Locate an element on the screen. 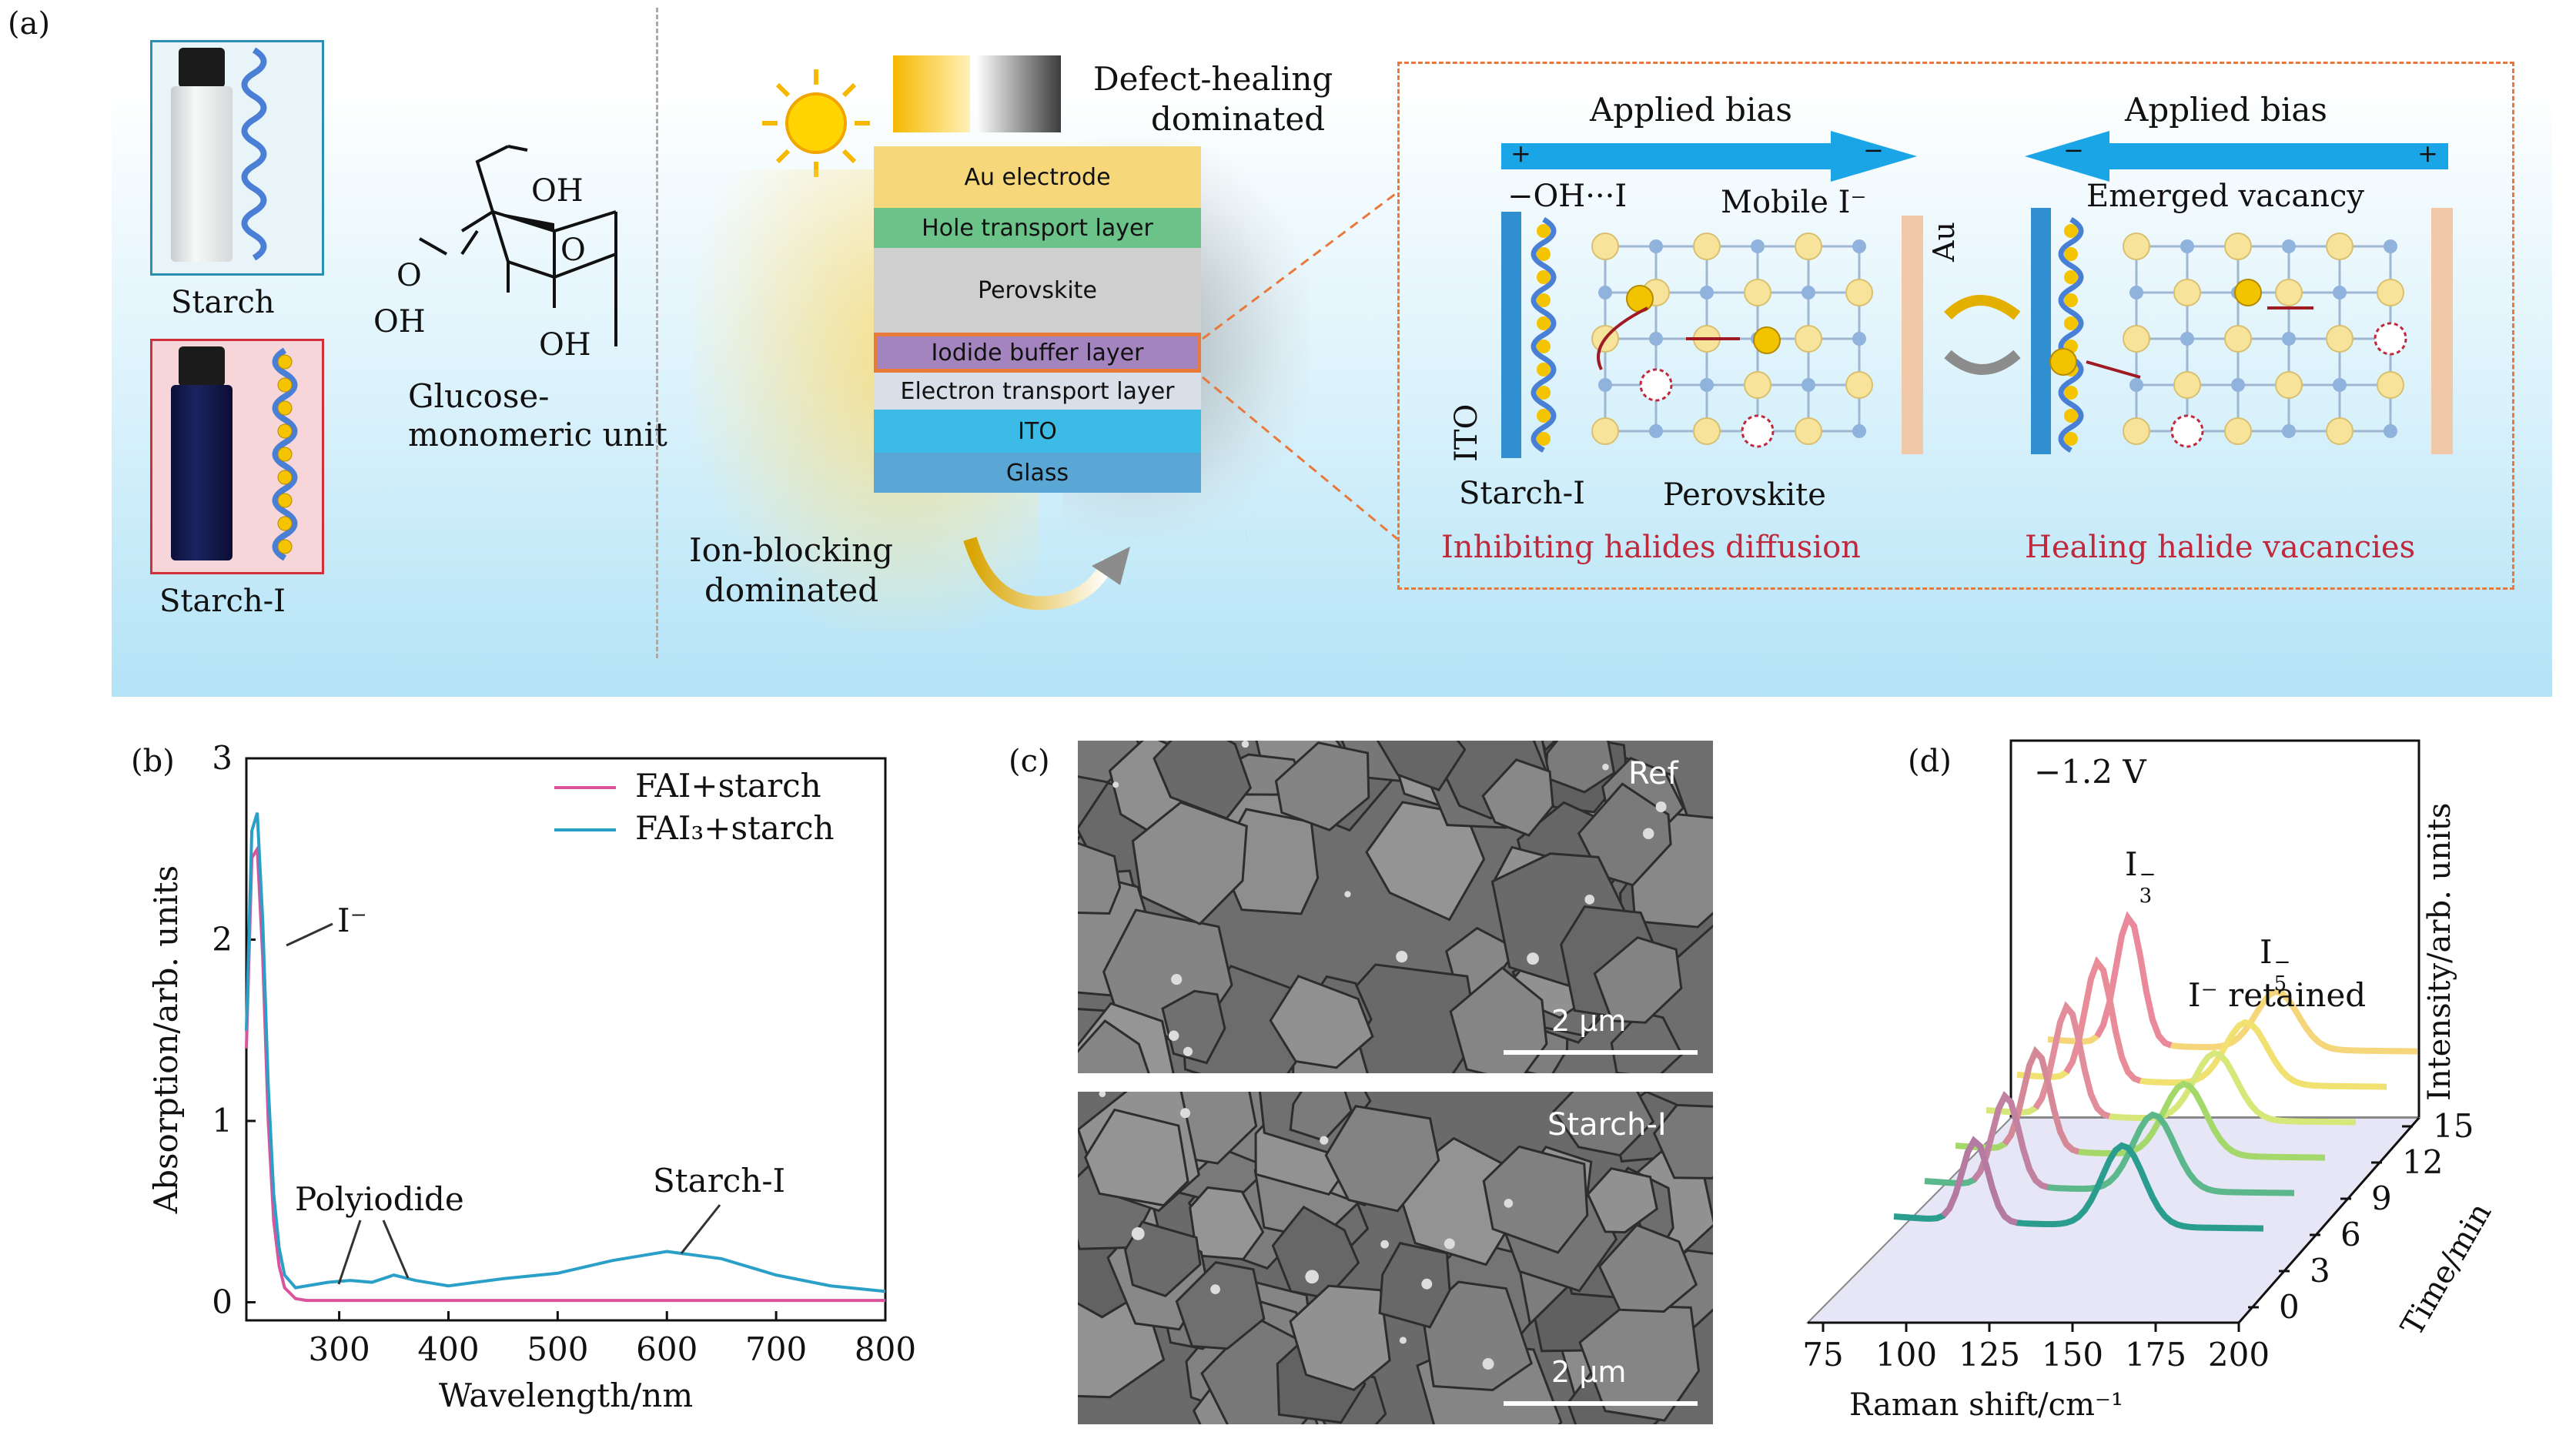 The height and width of the screenshot is (1432, 2576). dark-gradient-swatch is located at coordinates (1018, 93).